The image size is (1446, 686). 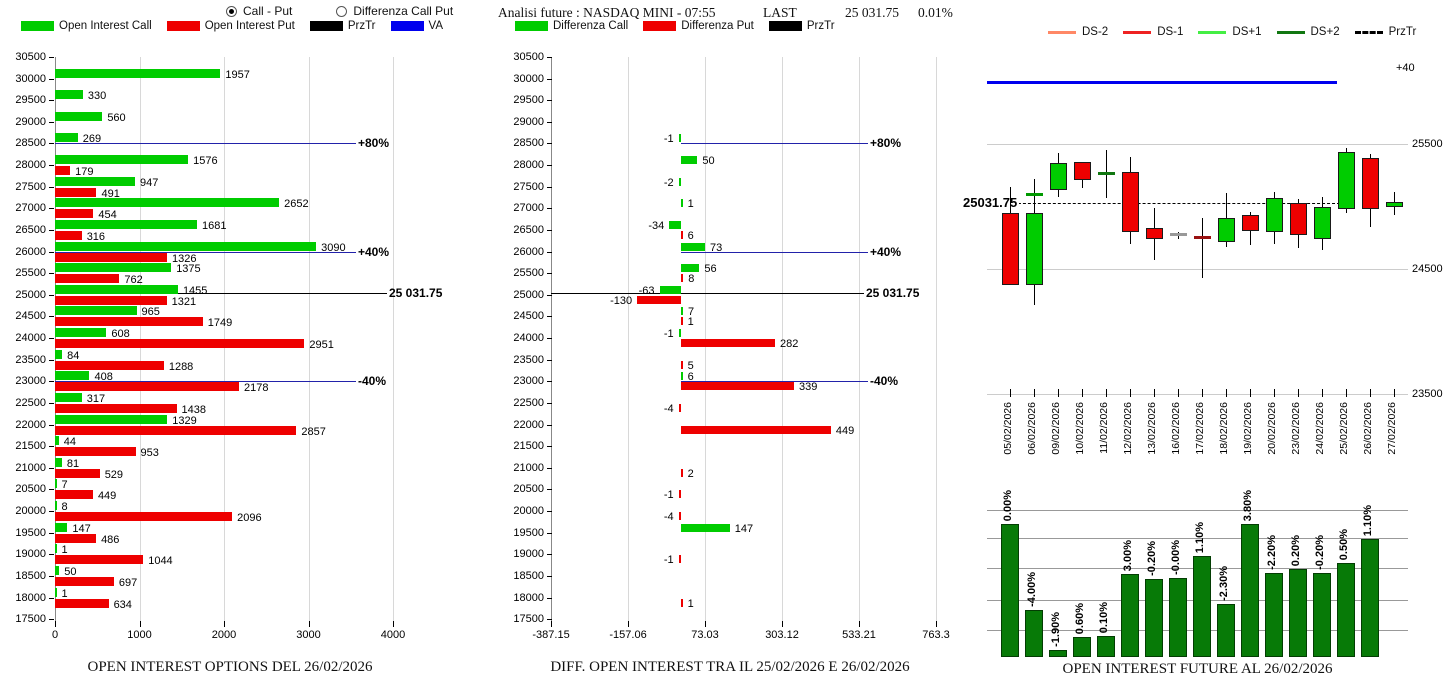 What do you see at coordinates (528, 381) in the screenshot?
I see `mid-y-label: 23000` at bounding box center [528, 381].